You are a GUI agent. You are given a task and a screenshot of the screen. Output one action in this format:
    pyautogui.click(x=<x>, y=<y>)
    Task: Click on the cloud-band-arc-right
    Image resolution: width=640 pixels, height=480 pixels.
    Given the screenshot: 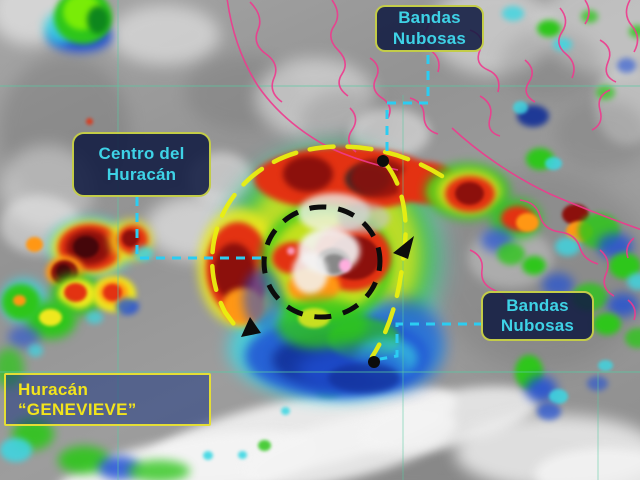 What is the action you would take?
    pyautogui.click(x=388, y=260)
    